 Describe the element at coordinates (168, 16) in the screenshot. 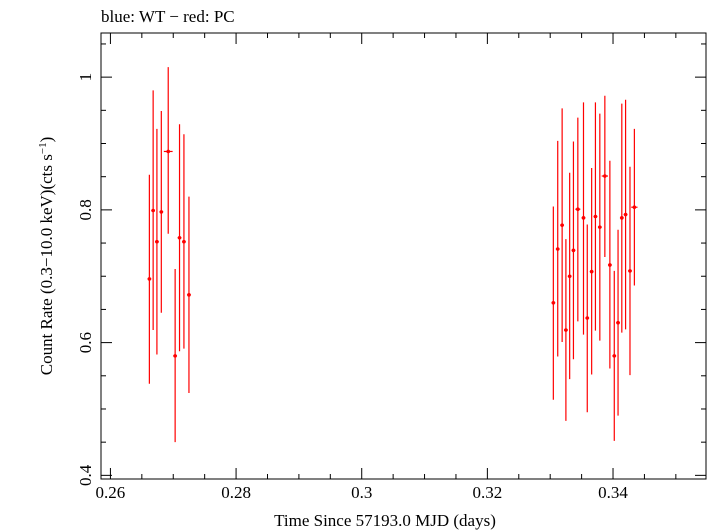

I see `chart-title: blue: WT − red: PC` at that location.